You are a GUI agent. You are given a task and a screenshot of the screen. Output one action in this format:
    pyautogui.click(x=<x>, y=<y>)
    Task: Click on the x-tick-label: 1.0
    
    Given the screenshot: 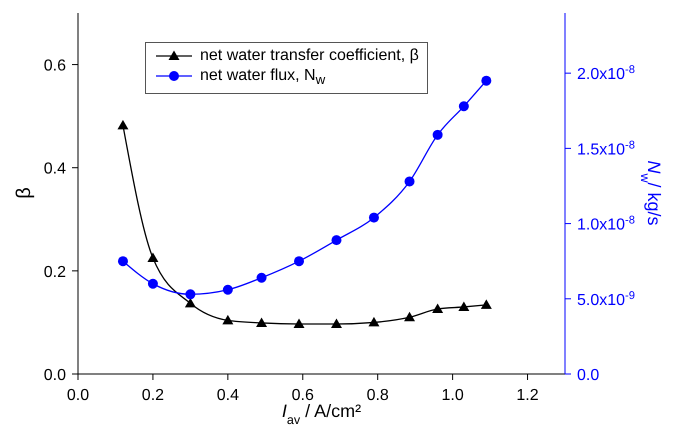 What is the action you would take?
    pyautogui.click(x=452, y=395)
    